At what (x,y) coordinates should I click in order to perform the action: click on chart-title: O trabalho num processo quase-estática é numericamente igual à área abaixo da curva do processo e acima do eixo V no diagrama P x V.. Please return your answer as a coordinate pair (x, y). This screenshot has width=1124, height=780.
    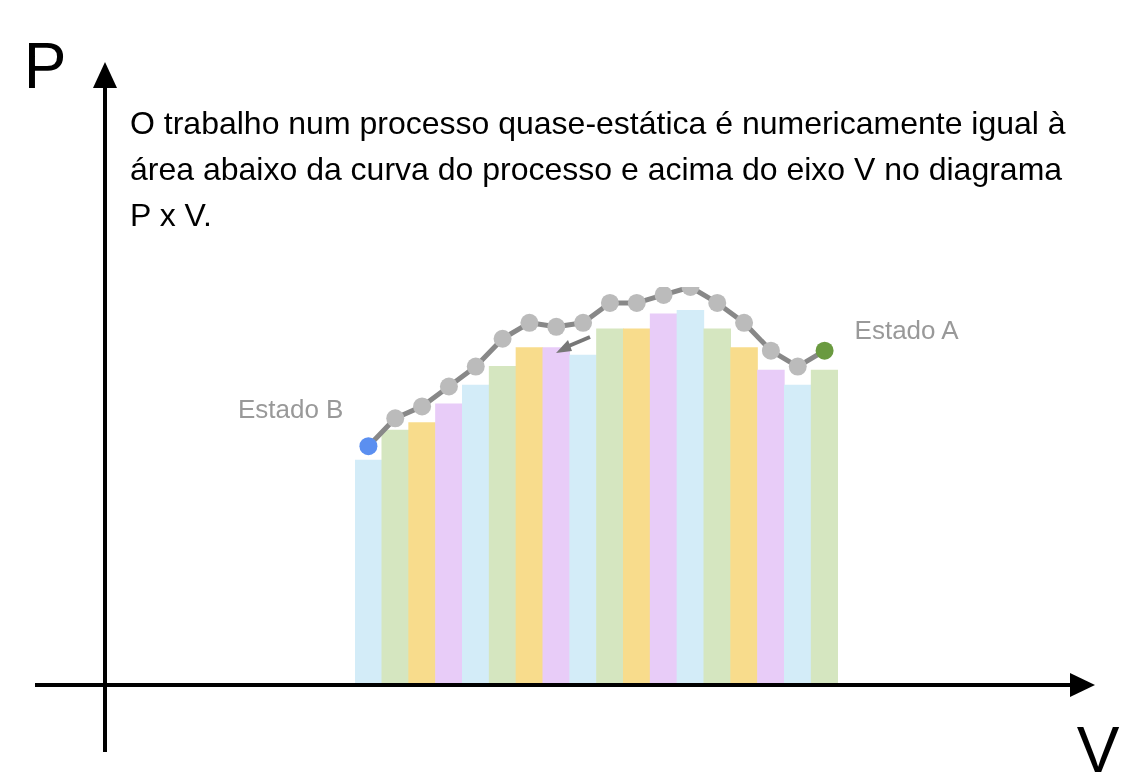
    Looking at the image, I should click on (598, 169).